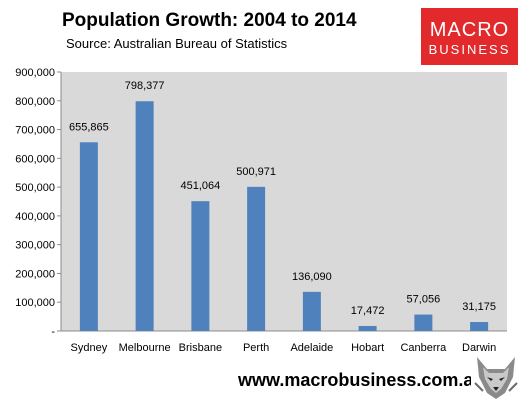 The width and height of the screenshot is (526, 403). What do you see at coordinates (368, 311) in the screenshot?
I see `data-label-hobart: 17,472` at bounding box center [368, 311].